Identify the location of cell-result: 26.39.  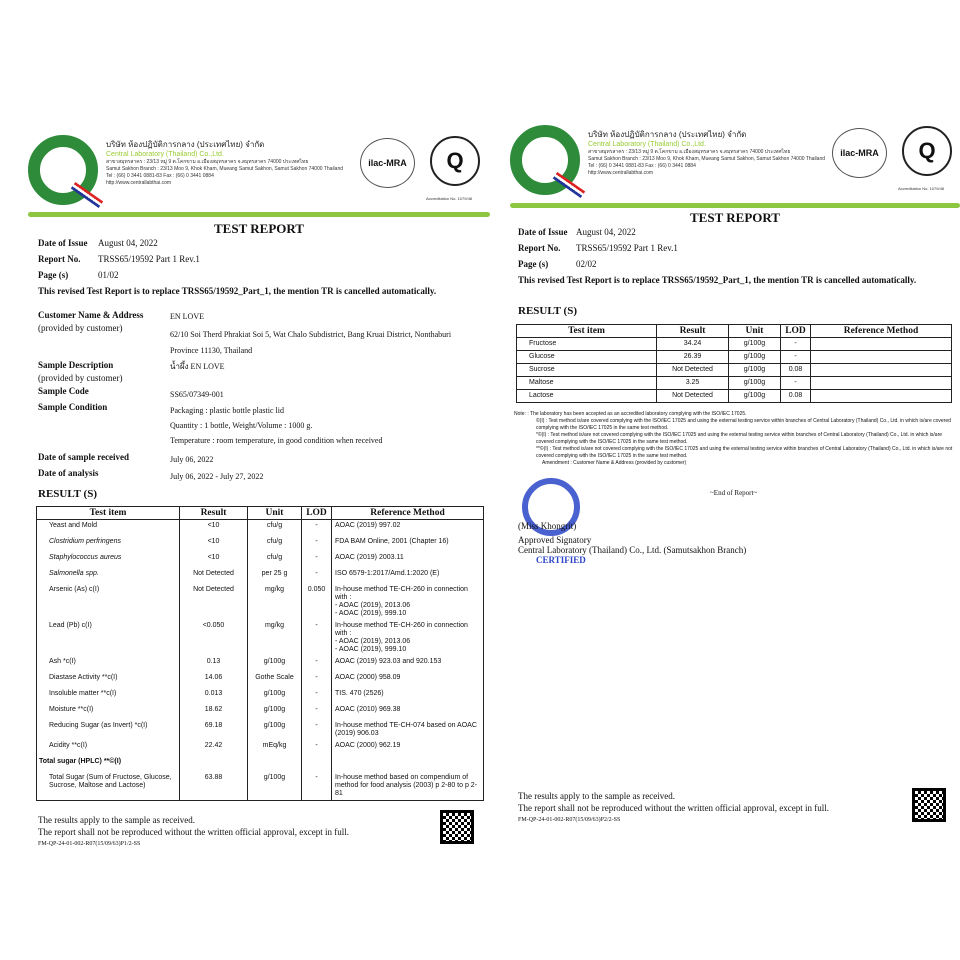
(692, 357).